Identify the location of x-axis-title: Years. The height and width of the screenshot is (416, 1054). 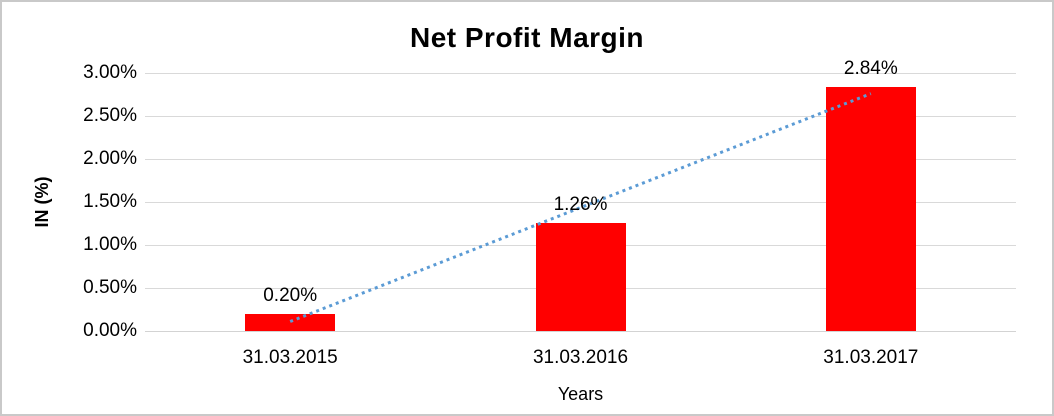
(580, 394).